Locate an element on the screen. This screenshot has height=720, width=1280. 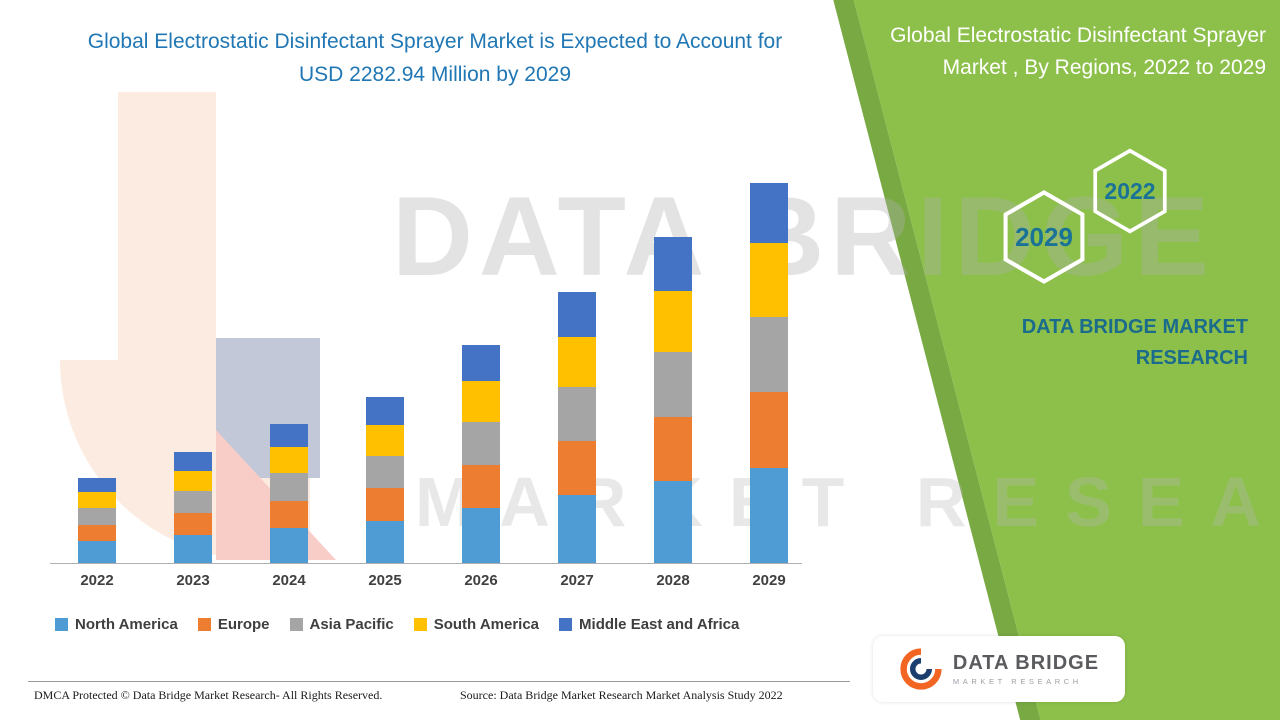
stacked-bar-2023 is located at coordinates (193, 507).